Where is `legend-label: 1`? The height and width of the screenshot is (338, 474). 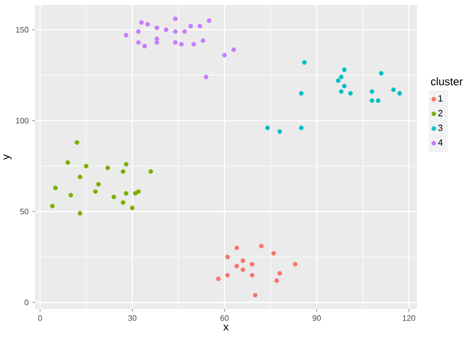
legend-label: 1 is located at coordinates (440, 98).